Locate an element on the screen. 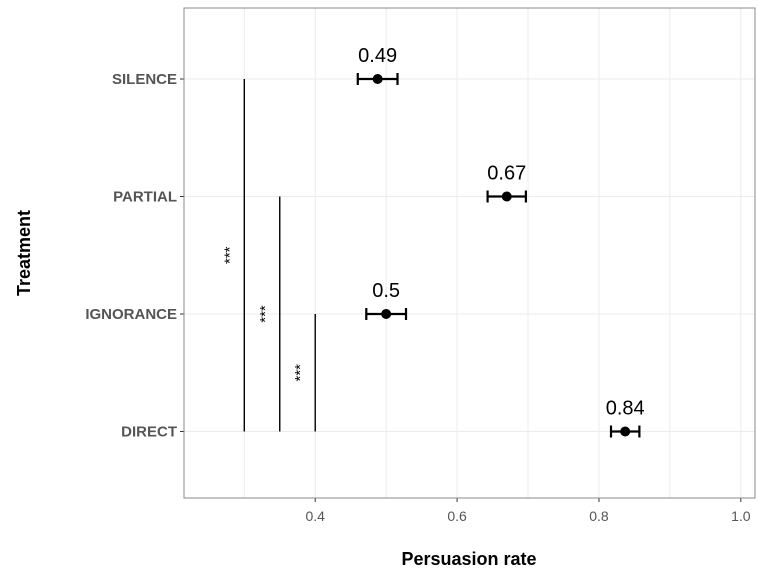 The height and width of the screenshot is (572, 758). y-category-label: SILENCE is located at coordinates (144, 79).